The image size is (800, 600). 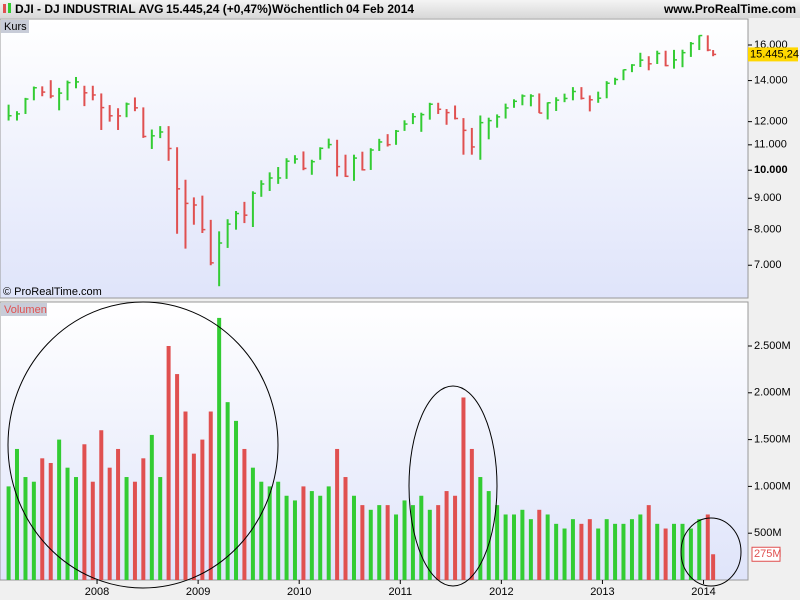 I want to click on symbol-title: DJI - DJ INDUSTRIAL AVG, so click(x=89, y=9).